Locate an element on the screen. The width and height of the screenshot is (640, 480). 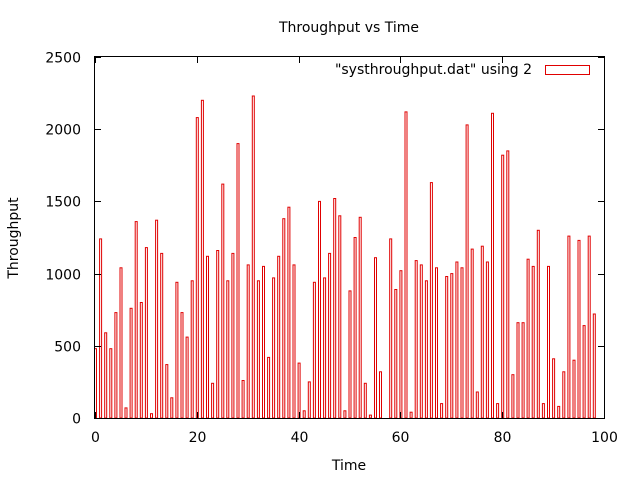
legend-label: "systhroughput.dat" using 2 is located at coordinates (433, 70).